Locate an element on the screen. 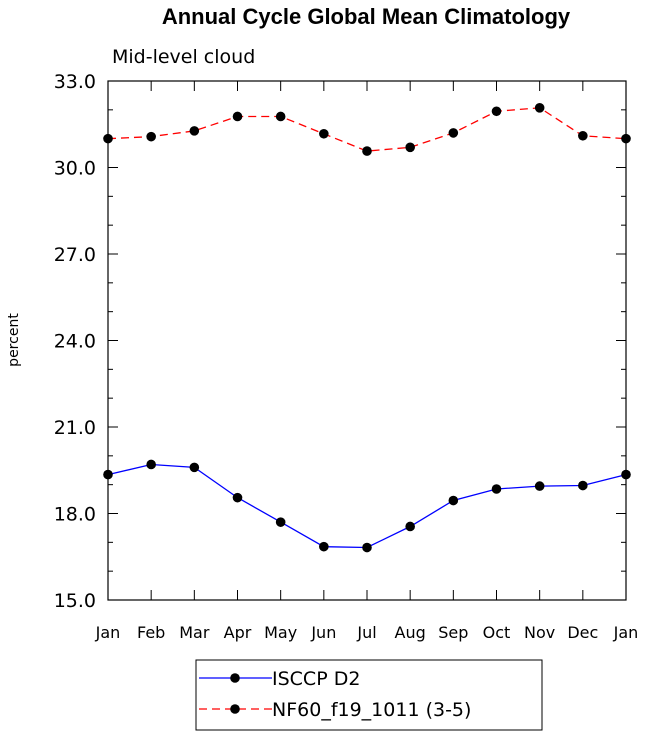 This screenshot has height=735, width=647. legend-box is located at coordinates (369, 695).